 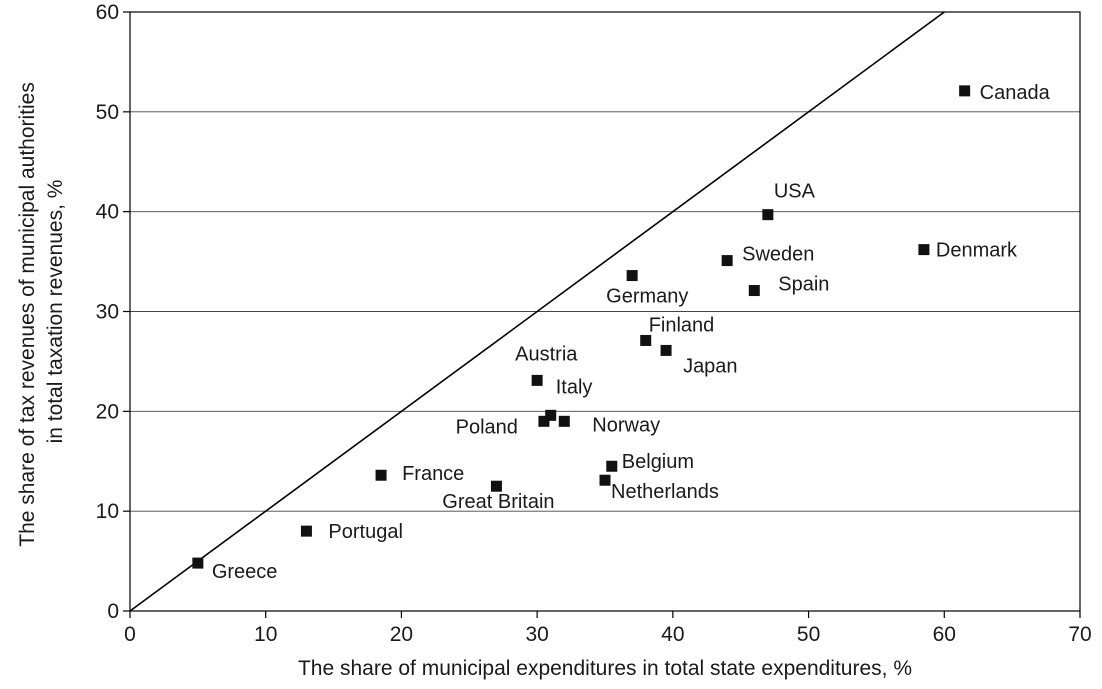 I want to click on x-tick-label: 20, so click(x=401, y=634).